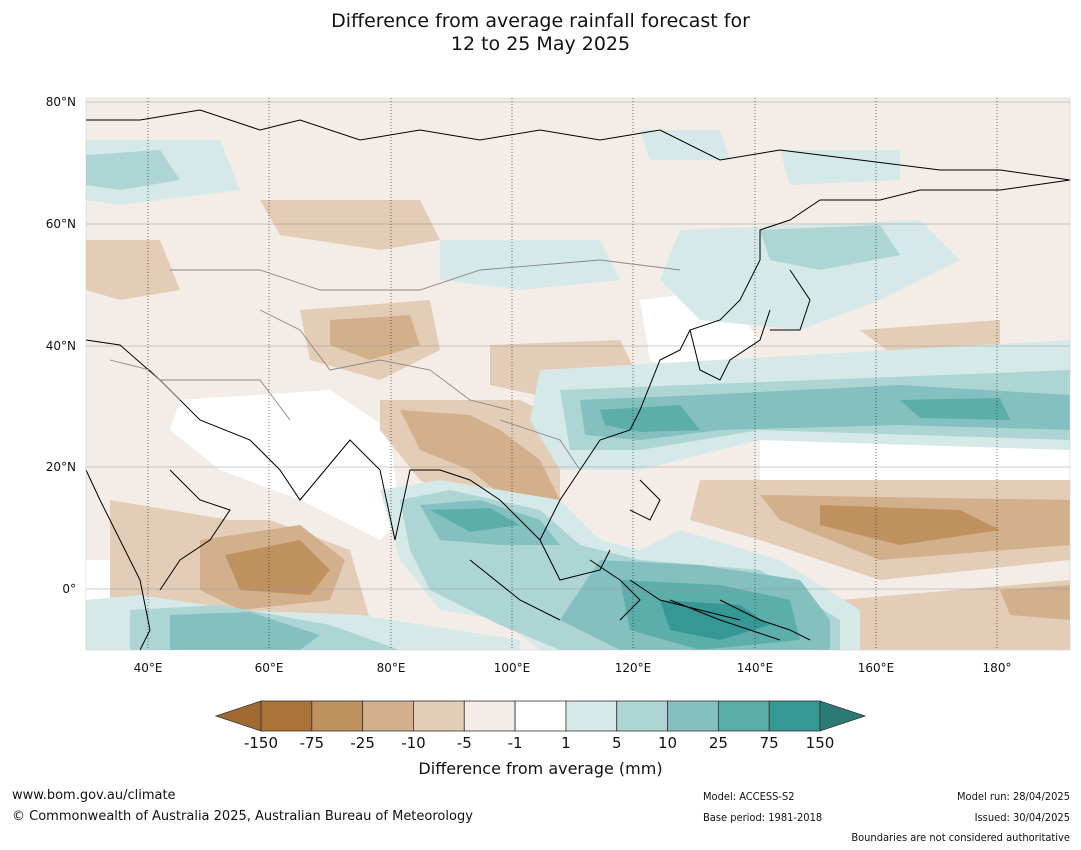 This screenshot has width=1081, height=850. Describe the element at coordinates (60, 467) in the screenshot. I see `lat-label-20n: 20°N` at that location.